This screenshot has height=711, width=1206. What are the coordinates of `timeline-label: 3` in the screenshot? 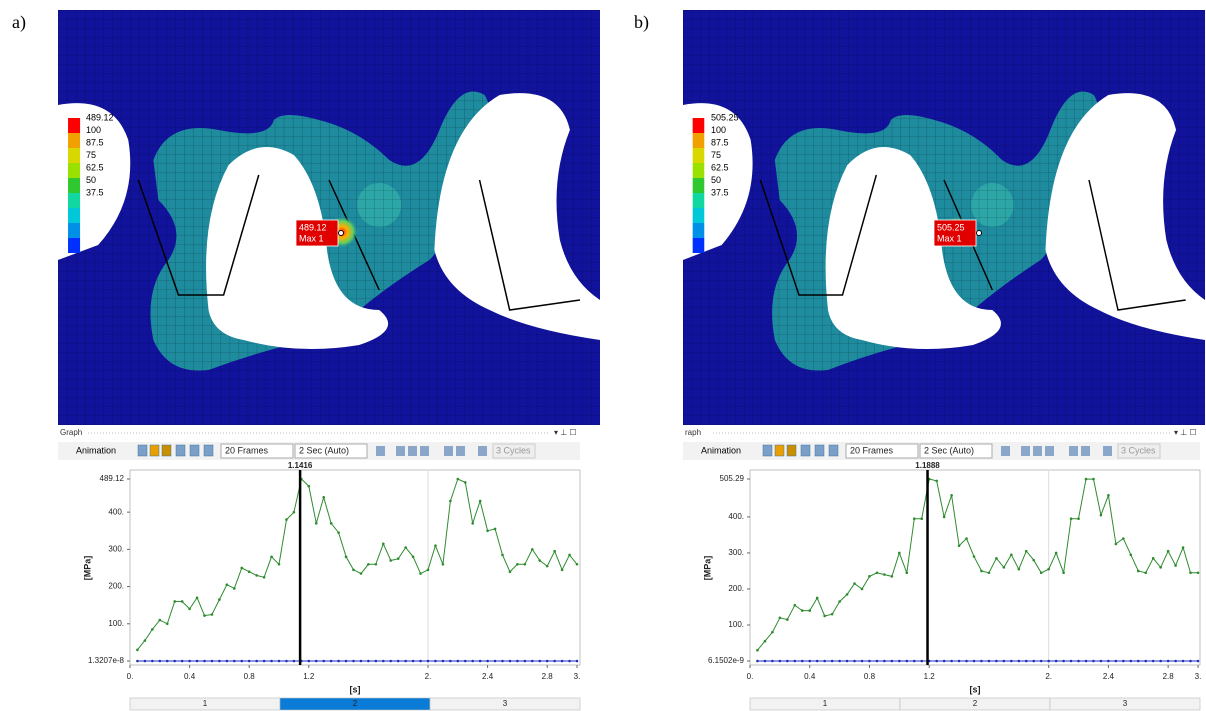 It's located at (505, 703).